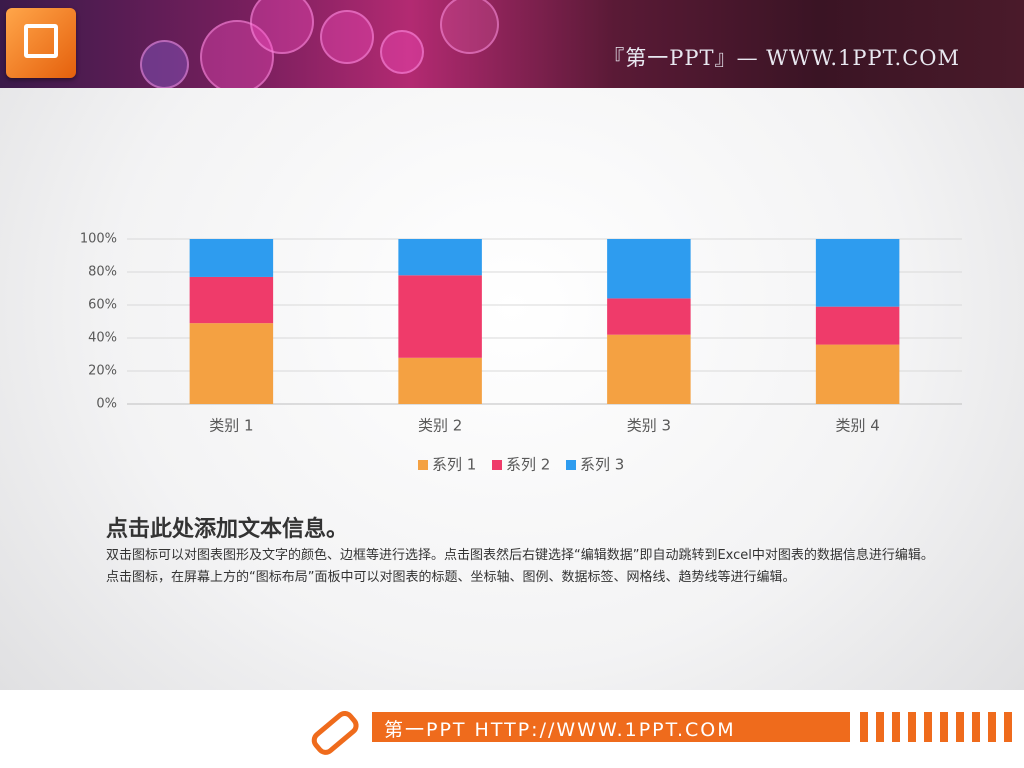  What do you see at coordinates (102, 338) in the screenshot?
I see `y-tick-label: 40%` at bounding box center [102, 338].